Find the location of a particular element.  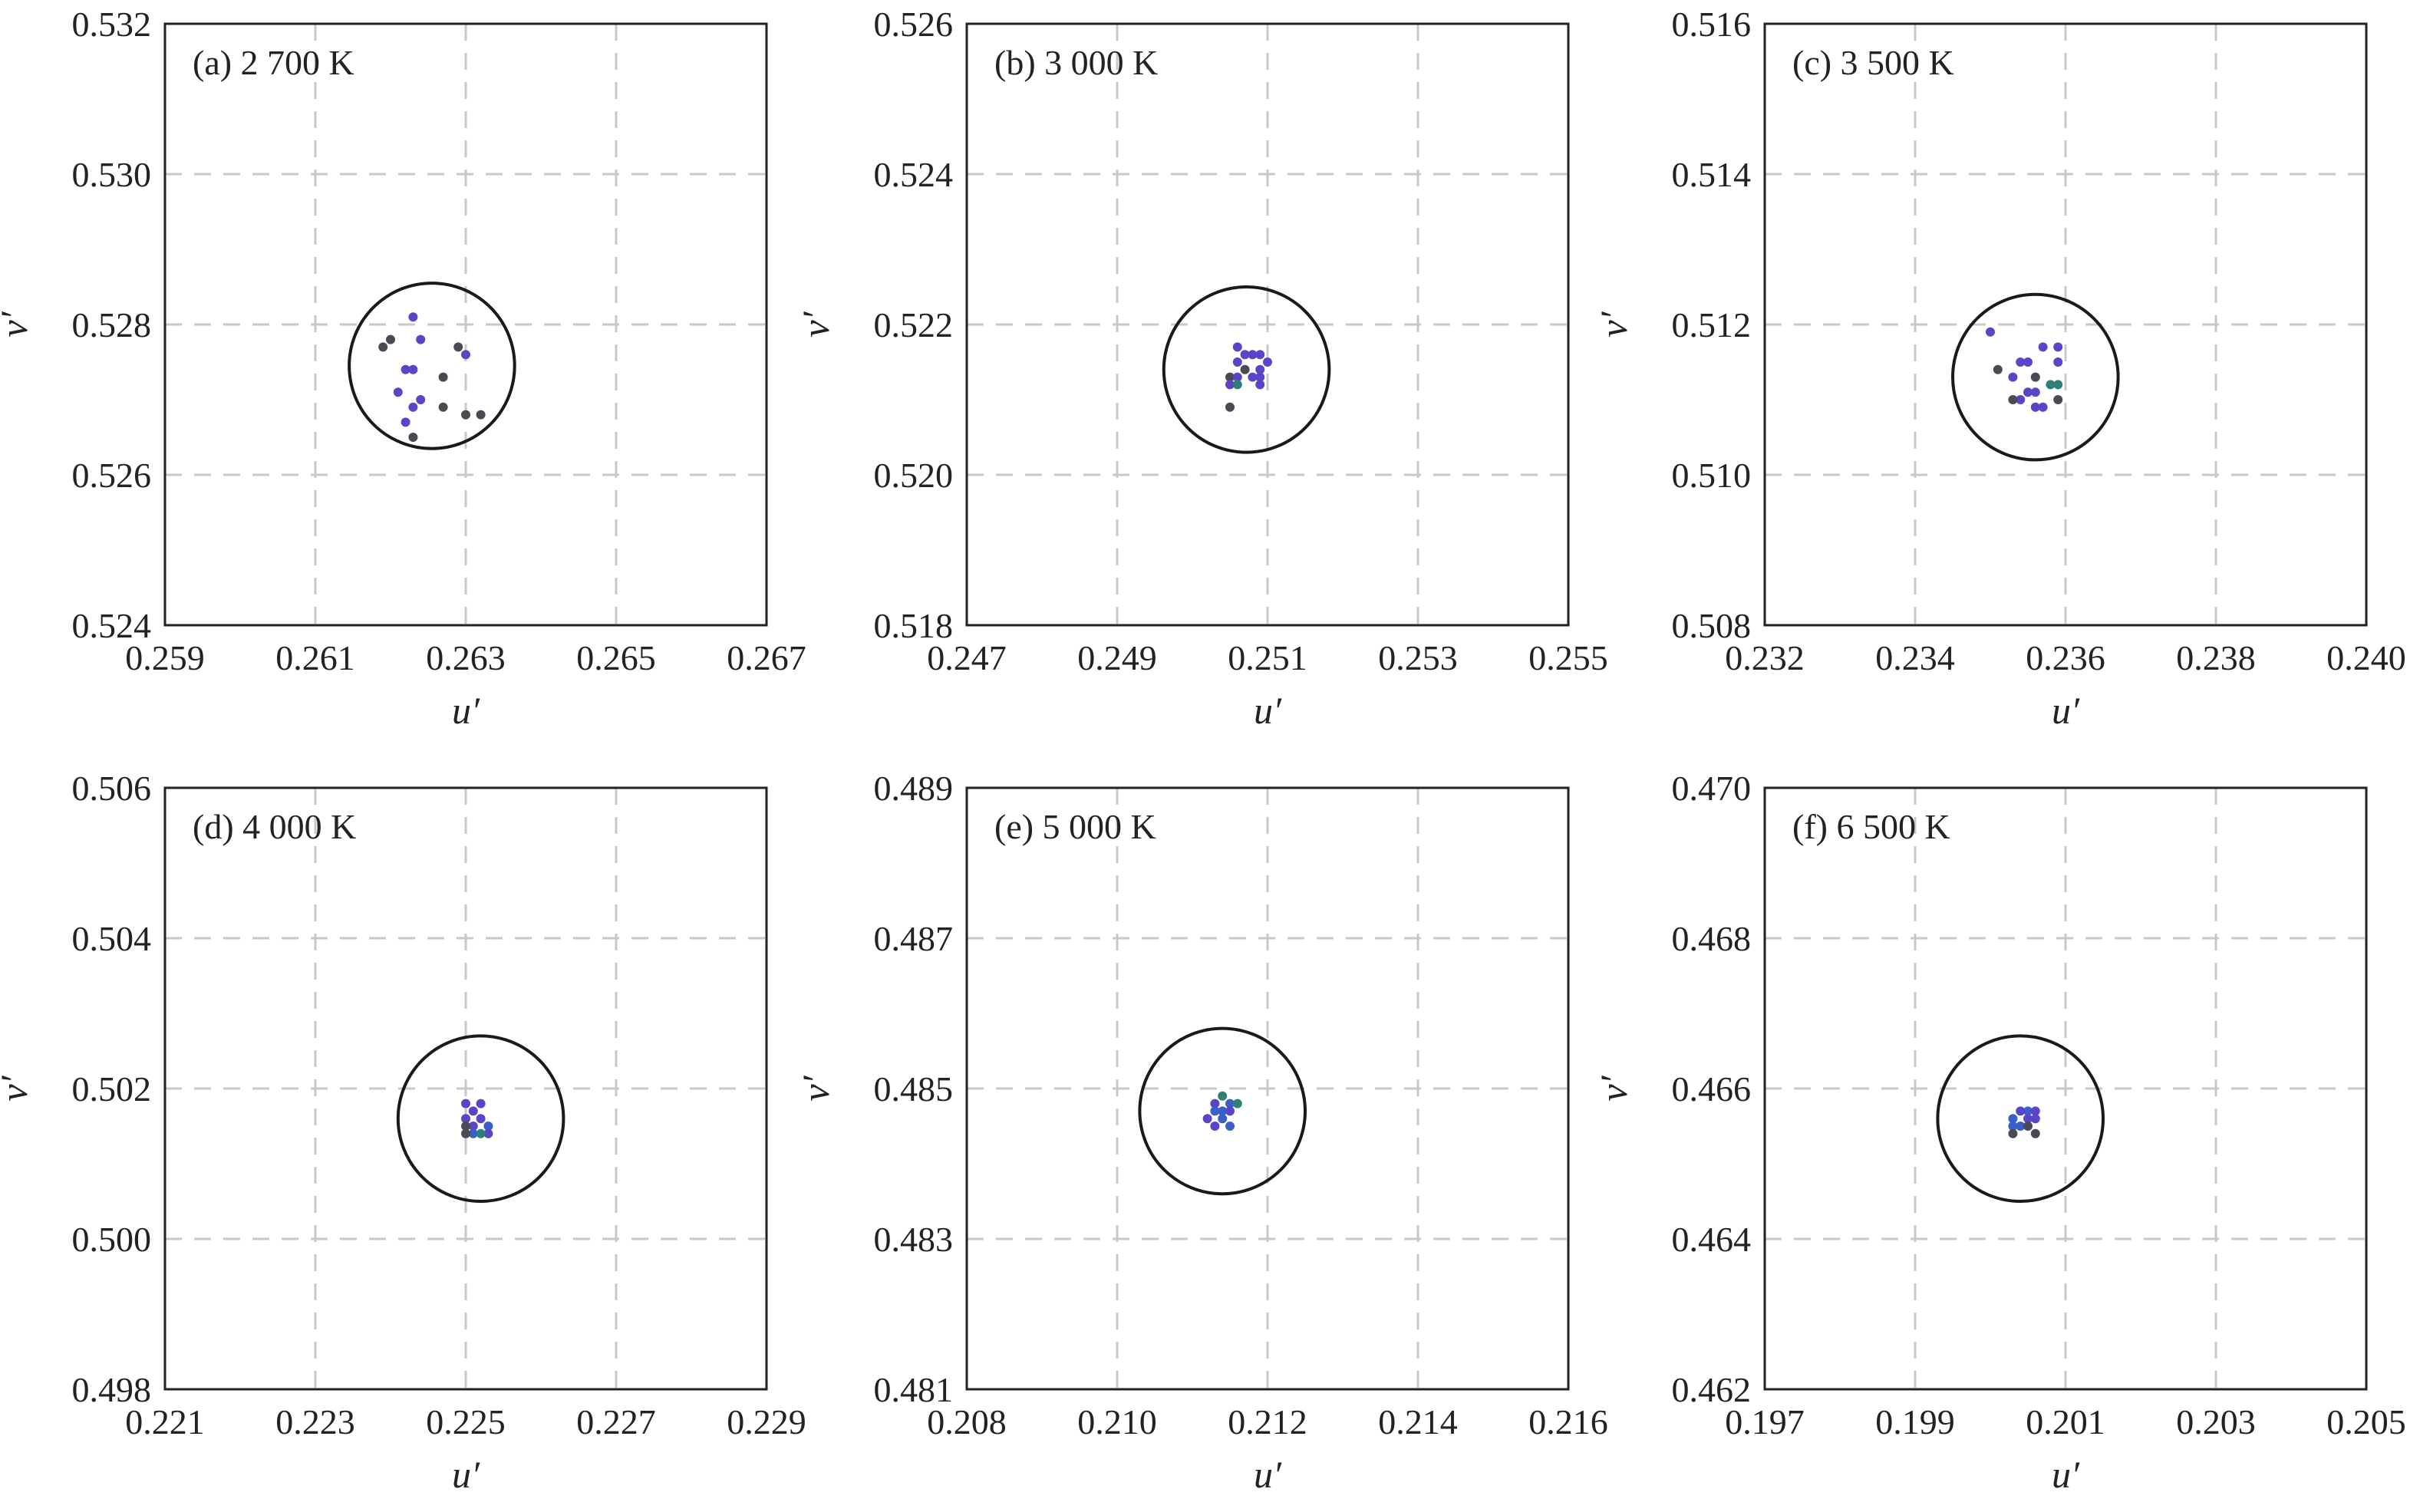

x-tick-label: 0.199 is located at coordinates (1915, 1421).